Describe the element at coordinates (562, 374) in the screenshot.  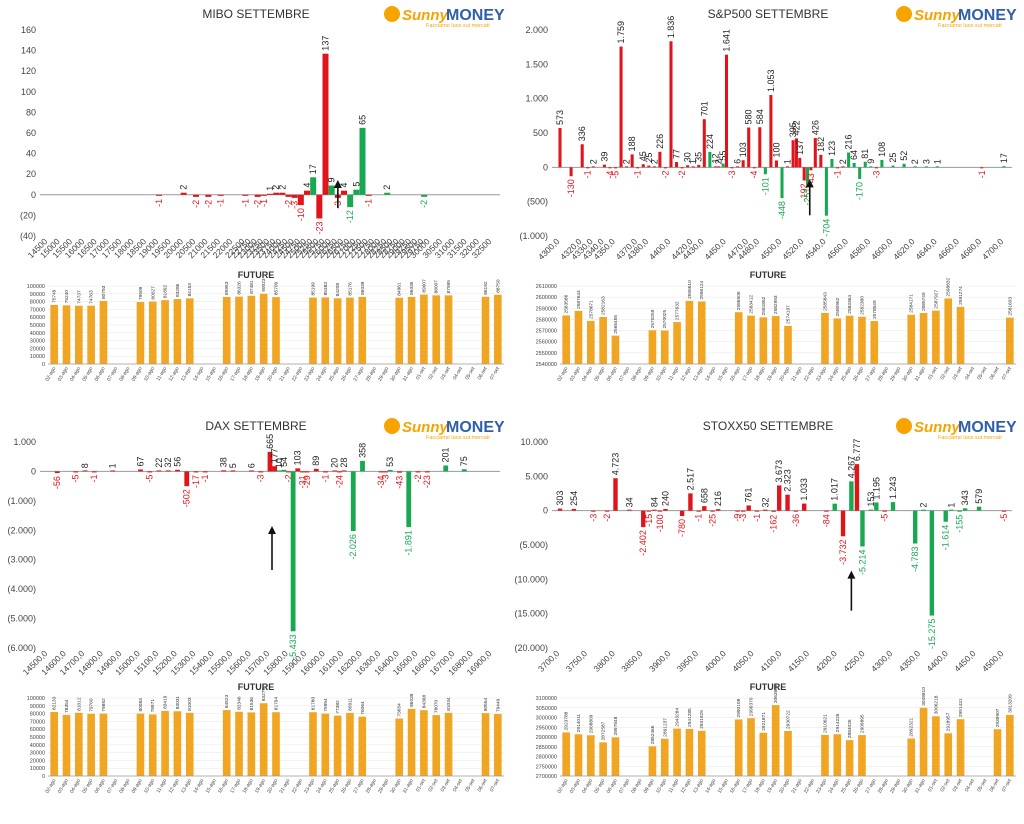
I see `sp500-future-date-label: 02-ago` at that location.